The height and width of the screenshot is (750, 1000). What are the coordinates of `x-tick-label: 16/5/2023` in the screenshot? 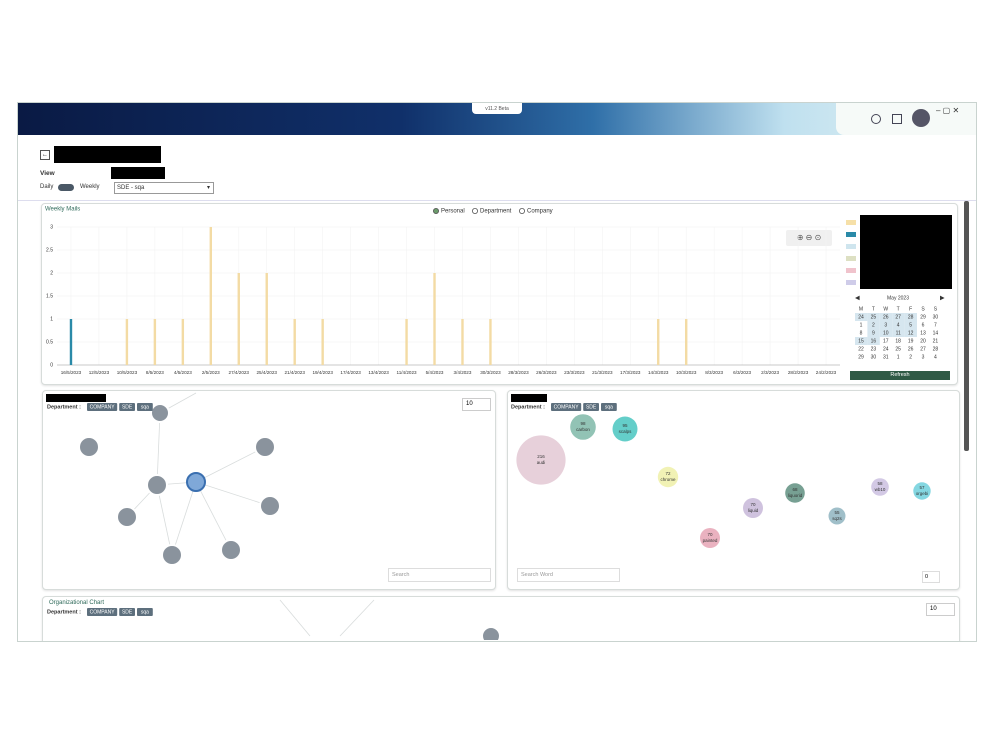 It's located at (71, 372).